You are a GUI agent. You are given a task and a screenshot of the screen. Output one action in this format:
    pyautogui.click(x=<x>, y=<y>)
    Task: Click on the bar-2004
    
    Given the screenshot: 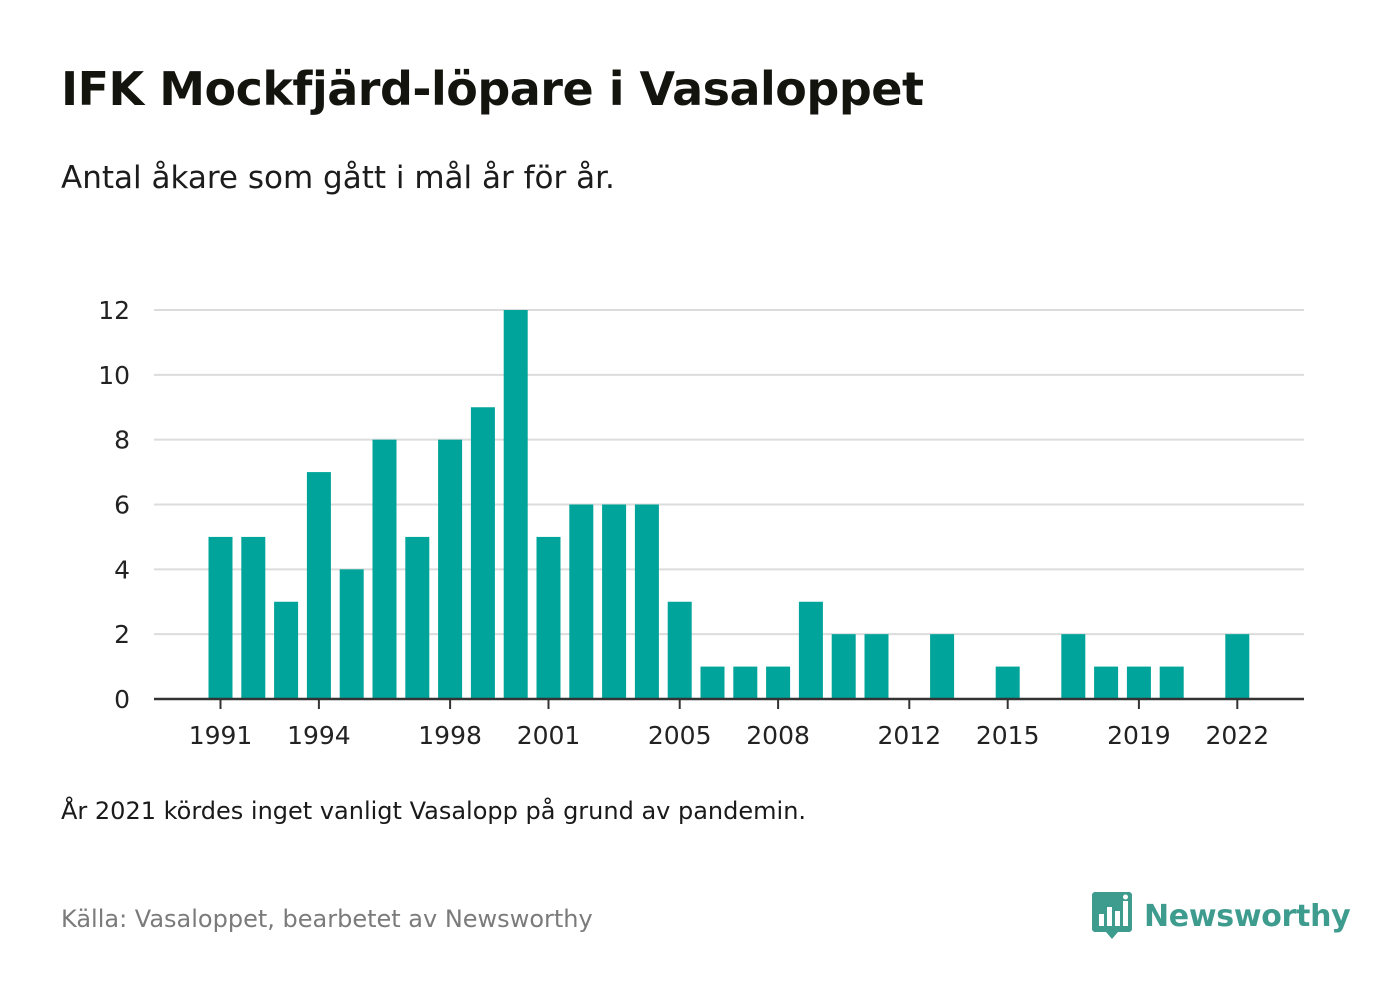 What is the action you would take?
    pyautogui.click(x=646, y=601)
    